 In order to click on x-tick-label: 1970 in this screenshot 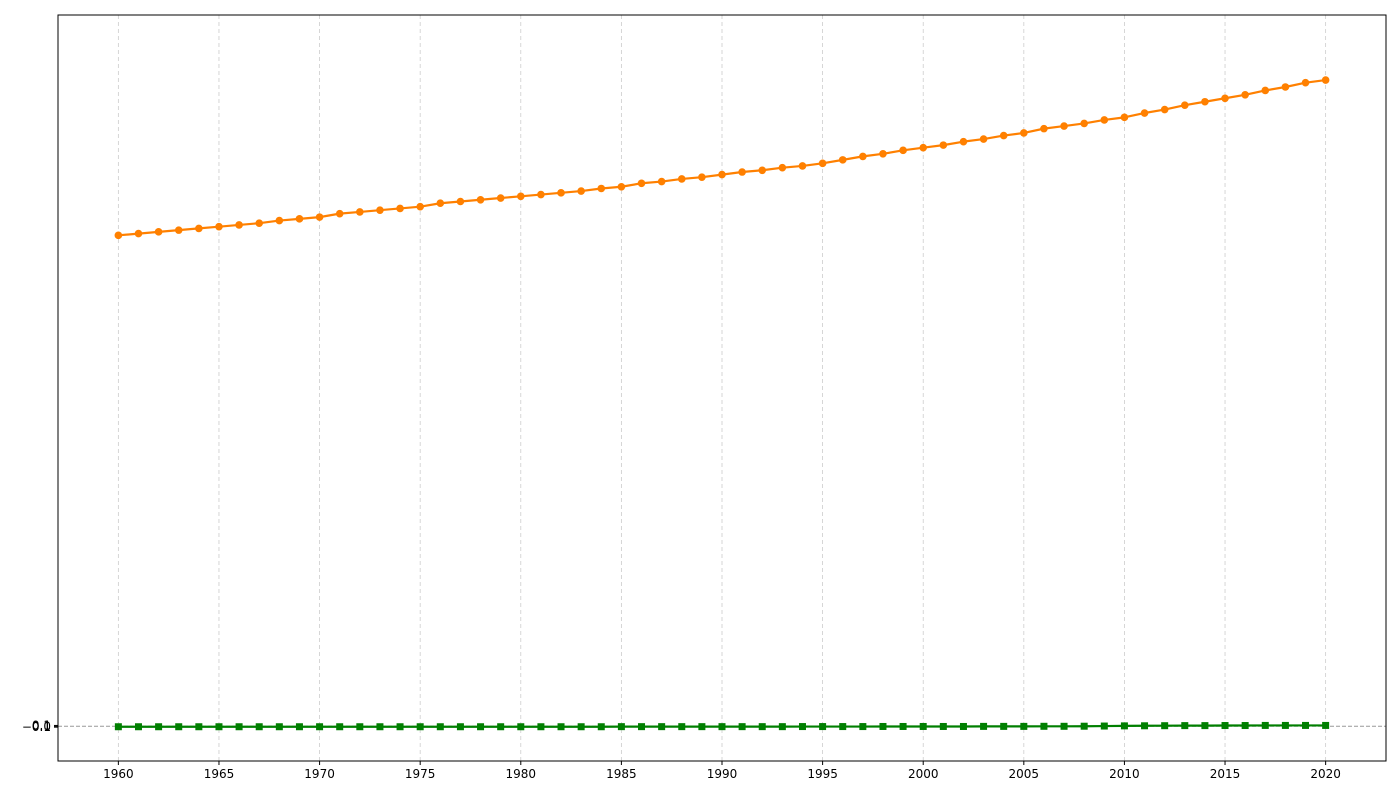, I will do `click(319, 774)`.